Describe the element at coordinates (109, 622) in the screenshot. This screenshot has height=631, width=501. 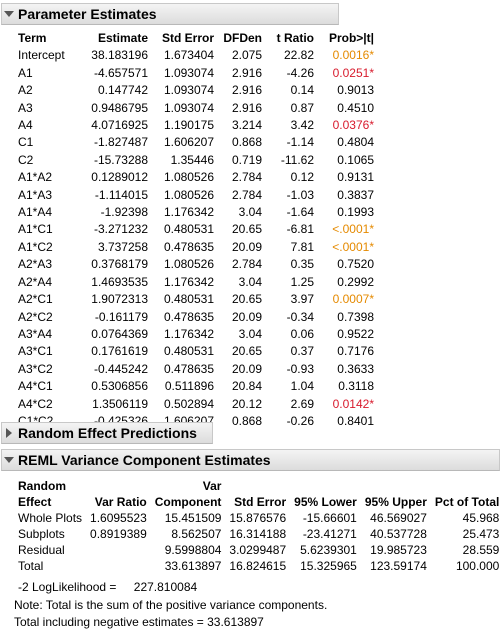
I see `negative-estimates-label: Total including negative estimates =` at that location.